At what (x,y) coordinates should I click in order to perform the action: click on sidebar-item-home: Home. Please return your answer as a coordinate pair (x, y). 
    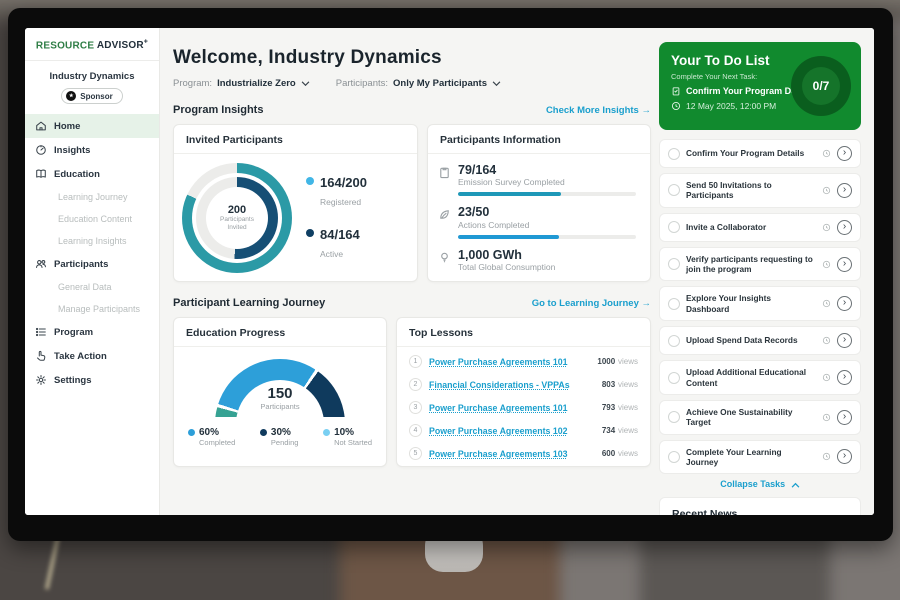
    Looking at the image, I should click on (92, 126).